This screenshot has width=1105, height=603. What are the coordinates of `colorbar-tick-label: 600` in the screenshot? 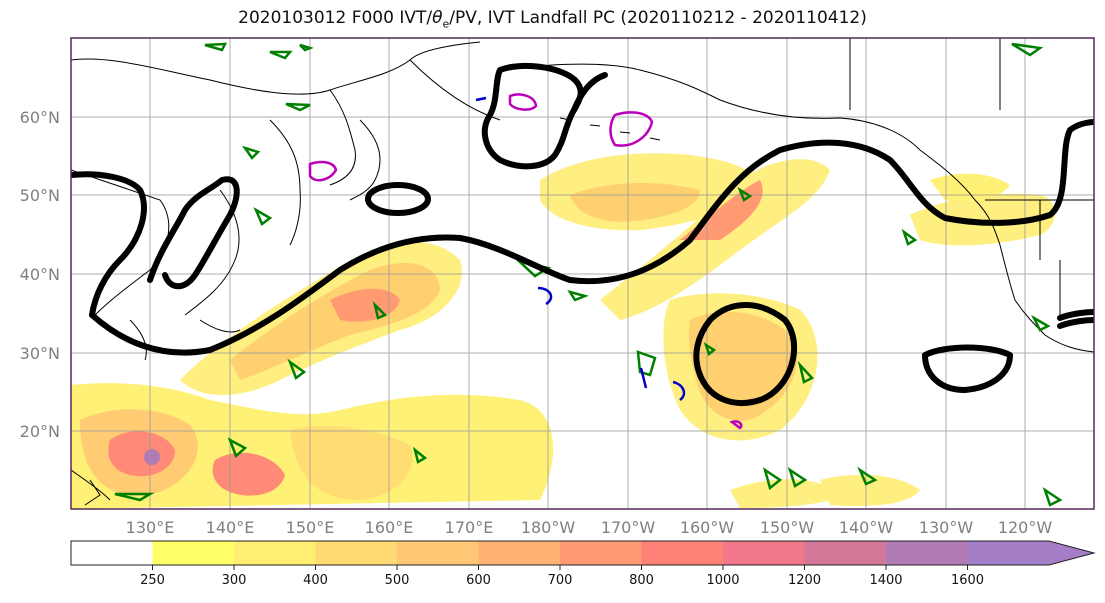 It's located at (478, 580).